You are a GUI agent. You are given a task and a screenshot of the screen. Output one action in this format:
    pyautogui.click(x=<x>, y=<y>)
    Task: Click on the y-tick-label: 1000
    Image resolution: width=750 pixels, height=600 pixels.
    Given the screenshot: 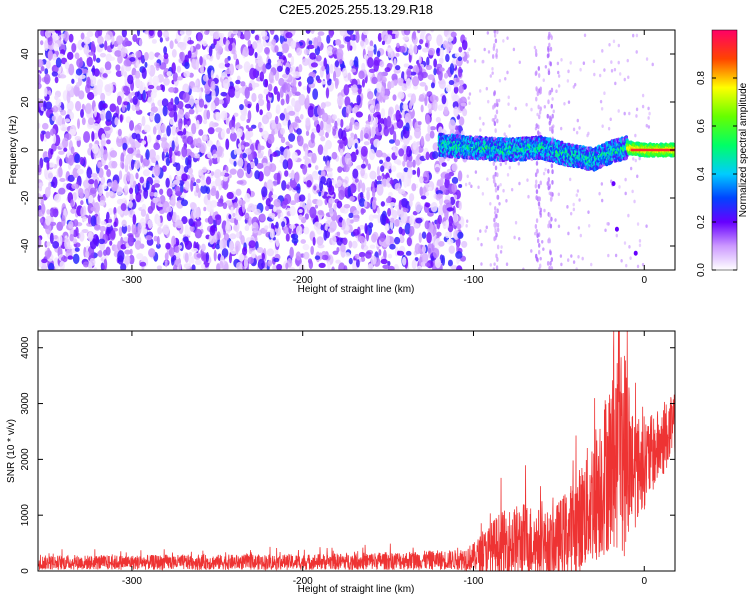 What is the action you would take?
    pyautogui.click(x=25, y=515)
    